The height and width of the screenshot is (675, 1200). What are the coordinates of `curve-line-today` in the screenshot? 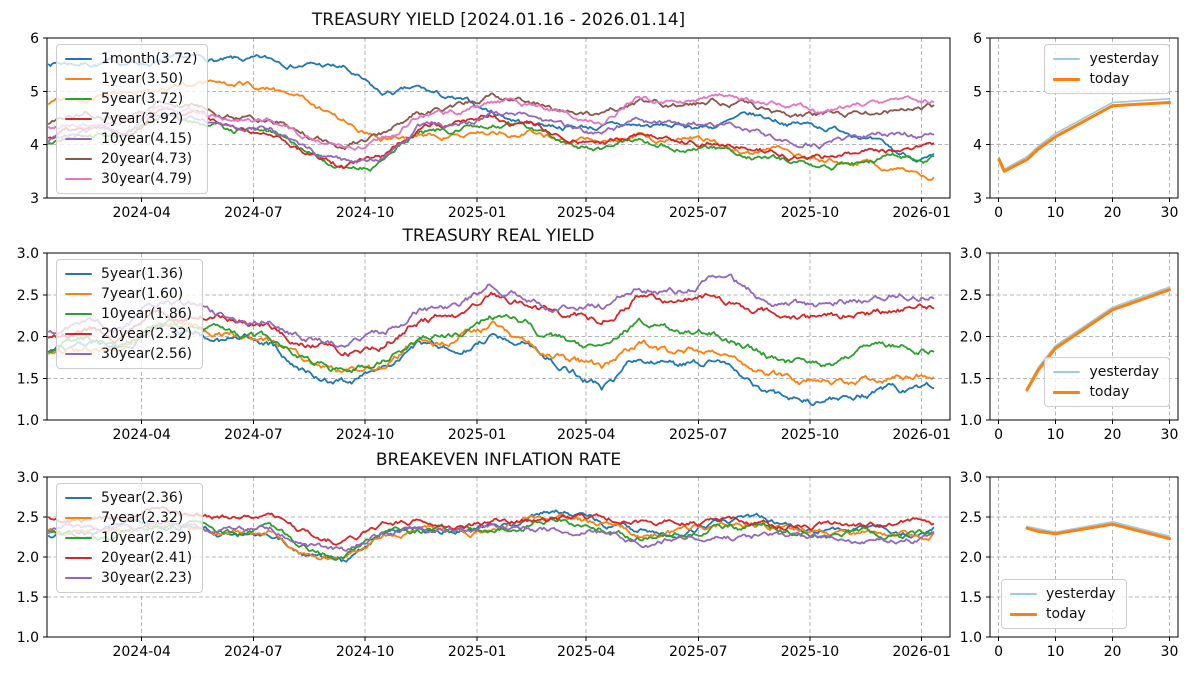 It's located at (1084, 137).